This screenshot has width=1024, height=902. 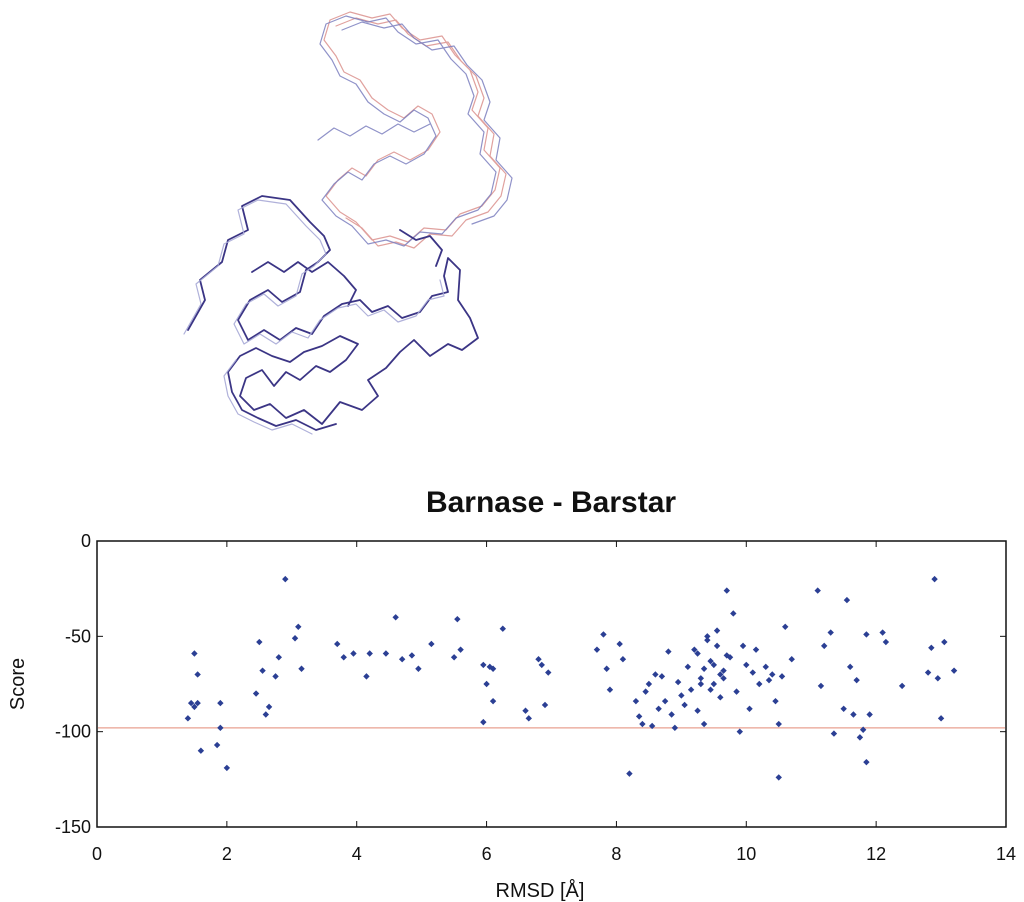 I want to click on x-tick-label: 10, so click(x=746, y=854).